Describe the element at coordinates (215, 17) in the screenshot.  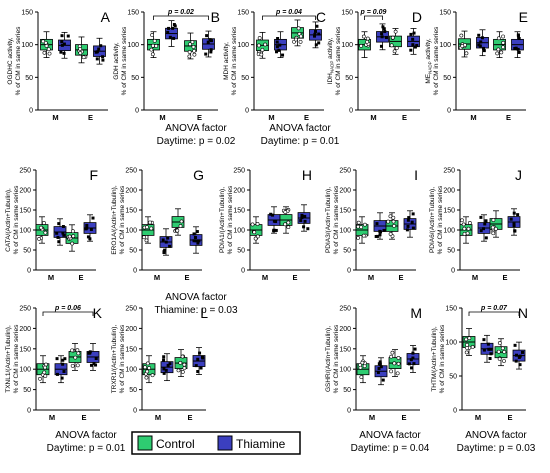
I see `panel-letter: B` at that location.